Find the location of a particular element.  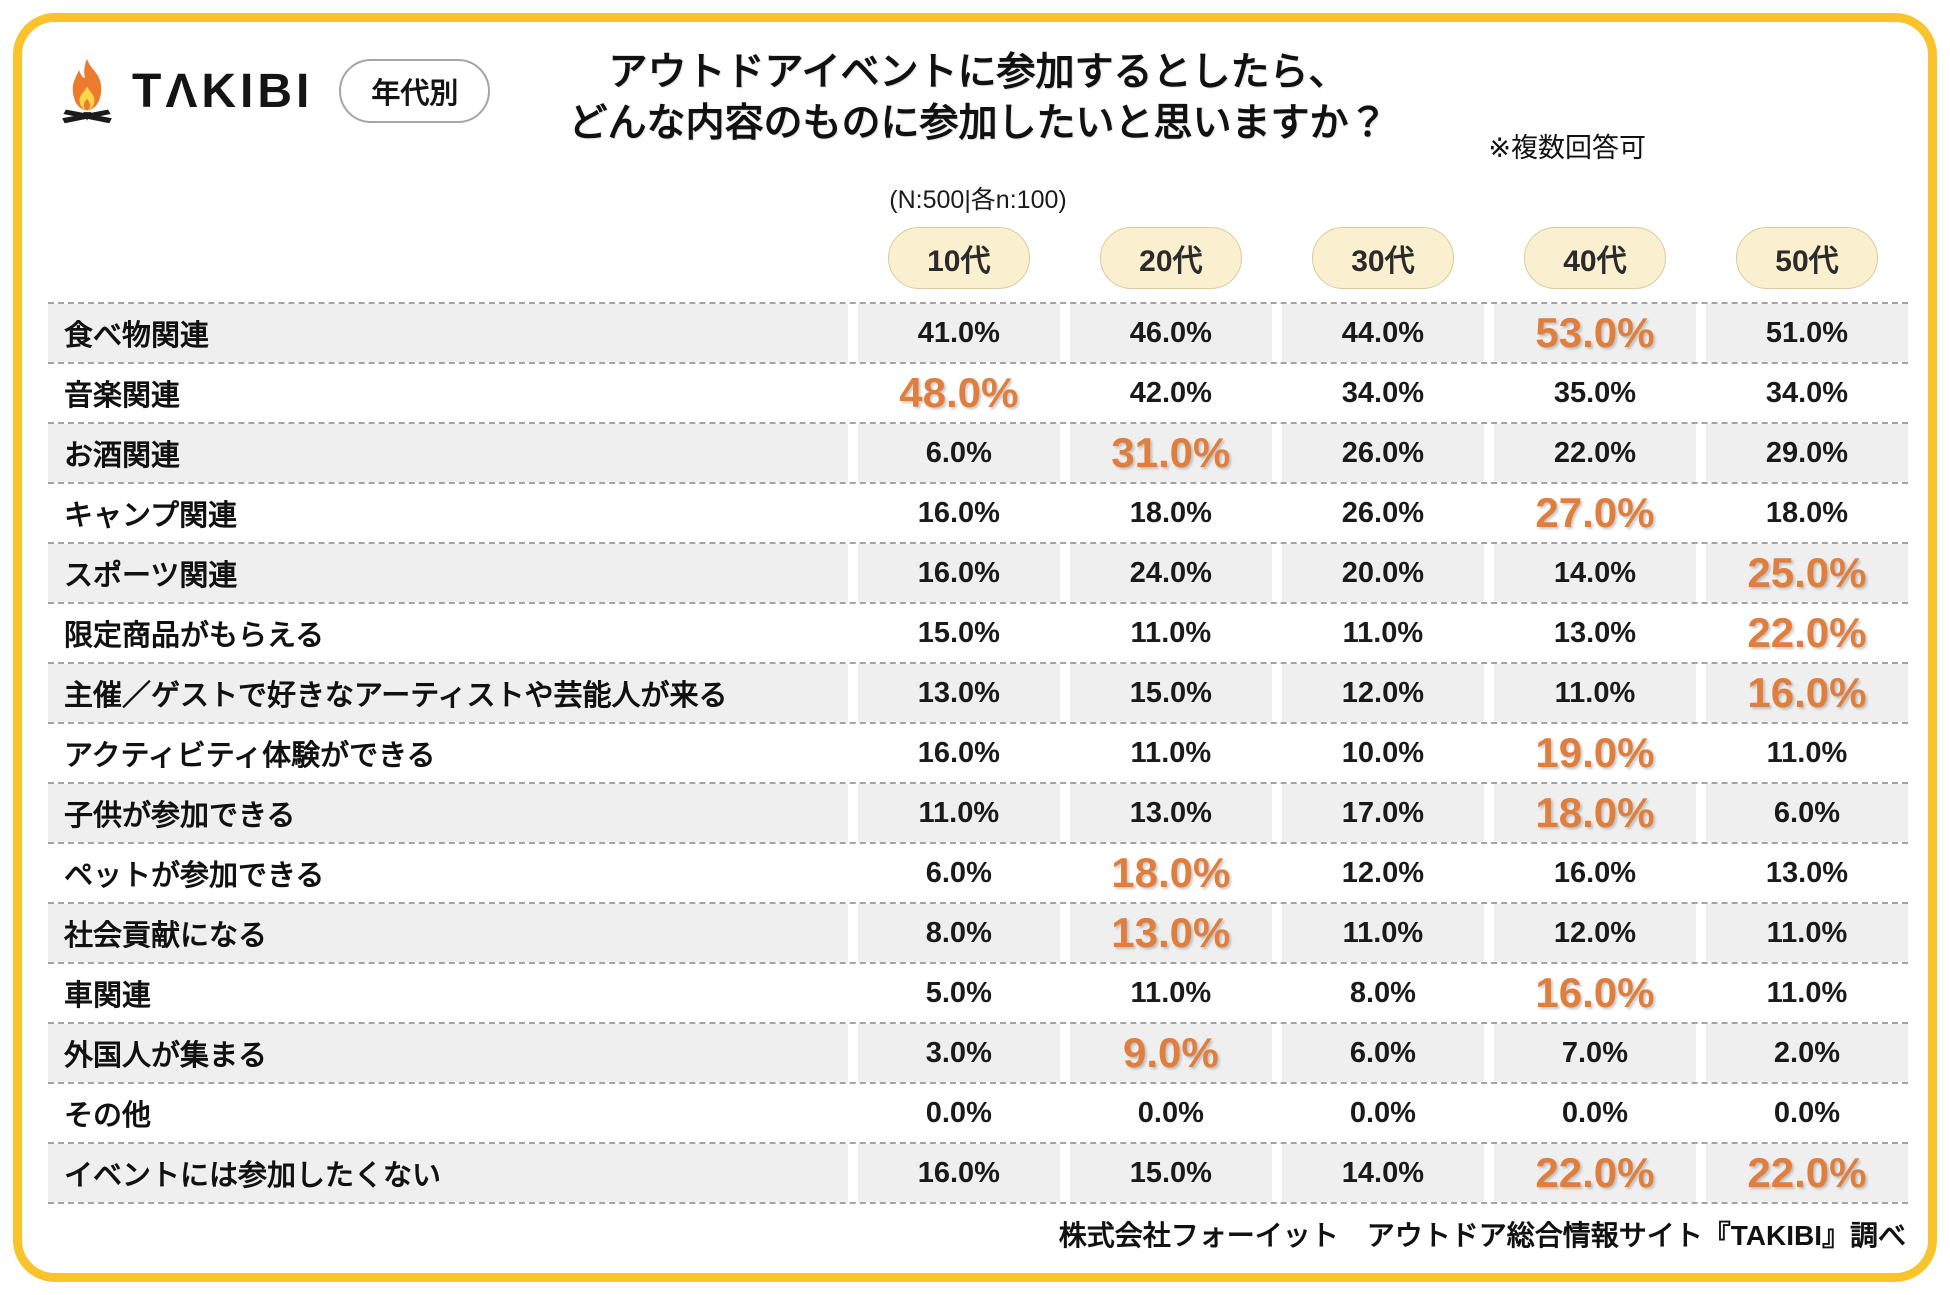

takibi-logo: TΛKIBI 年代別 is located at coordinates (273, 91).